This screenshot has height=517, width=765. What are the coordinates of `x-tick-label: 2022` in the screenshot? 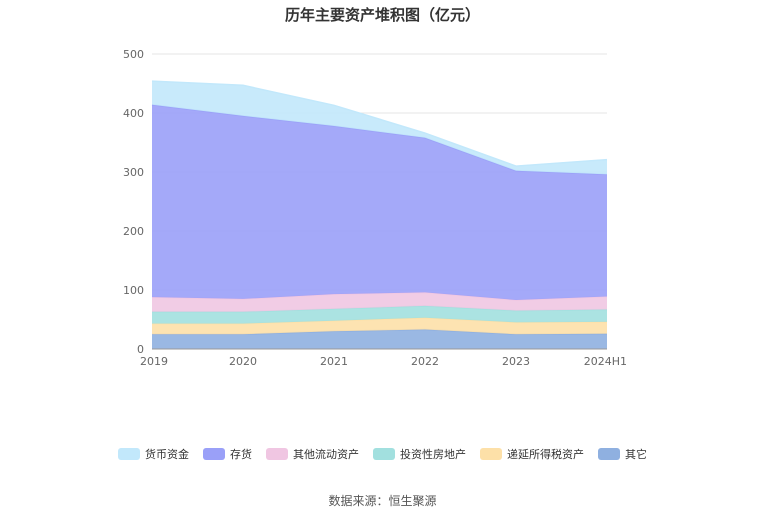 It's located at (425, 361).